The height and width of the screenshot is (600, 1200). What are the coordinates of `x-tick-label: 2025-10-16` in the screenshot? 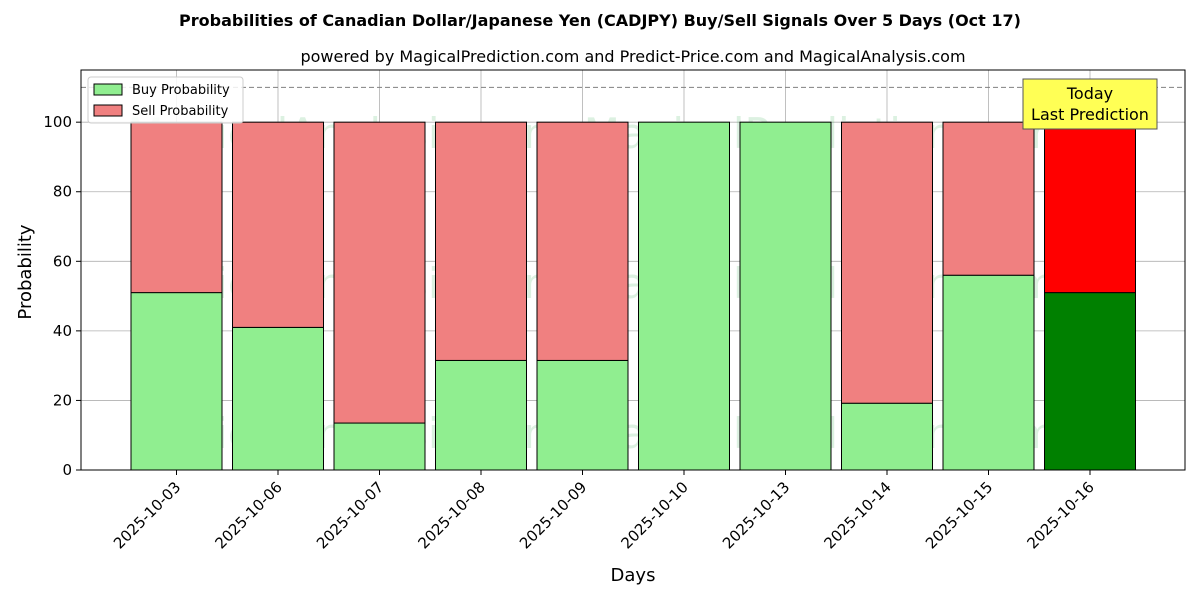 It's located at (1060, 515).